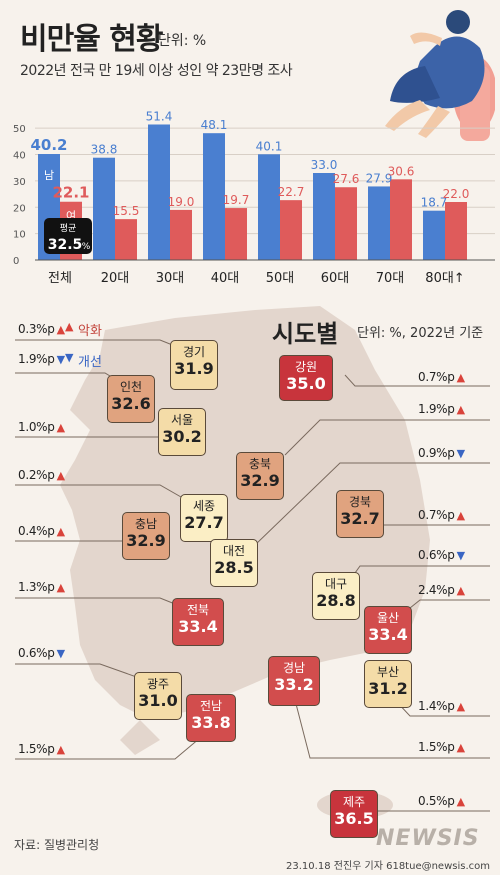 Image resolution: width=500 pixels, height=875 pixels. I want to click on region-change-value: 2.4%p, so click(436, 590).